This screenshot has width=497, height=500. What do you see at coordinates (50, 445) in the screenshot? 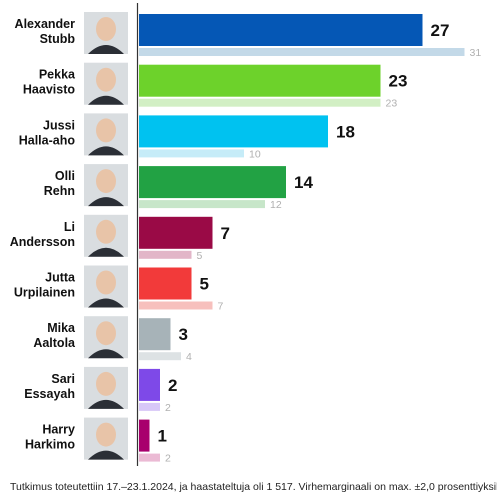
I see `candidate-name: Harkimo` at bounding box center [50, 445].